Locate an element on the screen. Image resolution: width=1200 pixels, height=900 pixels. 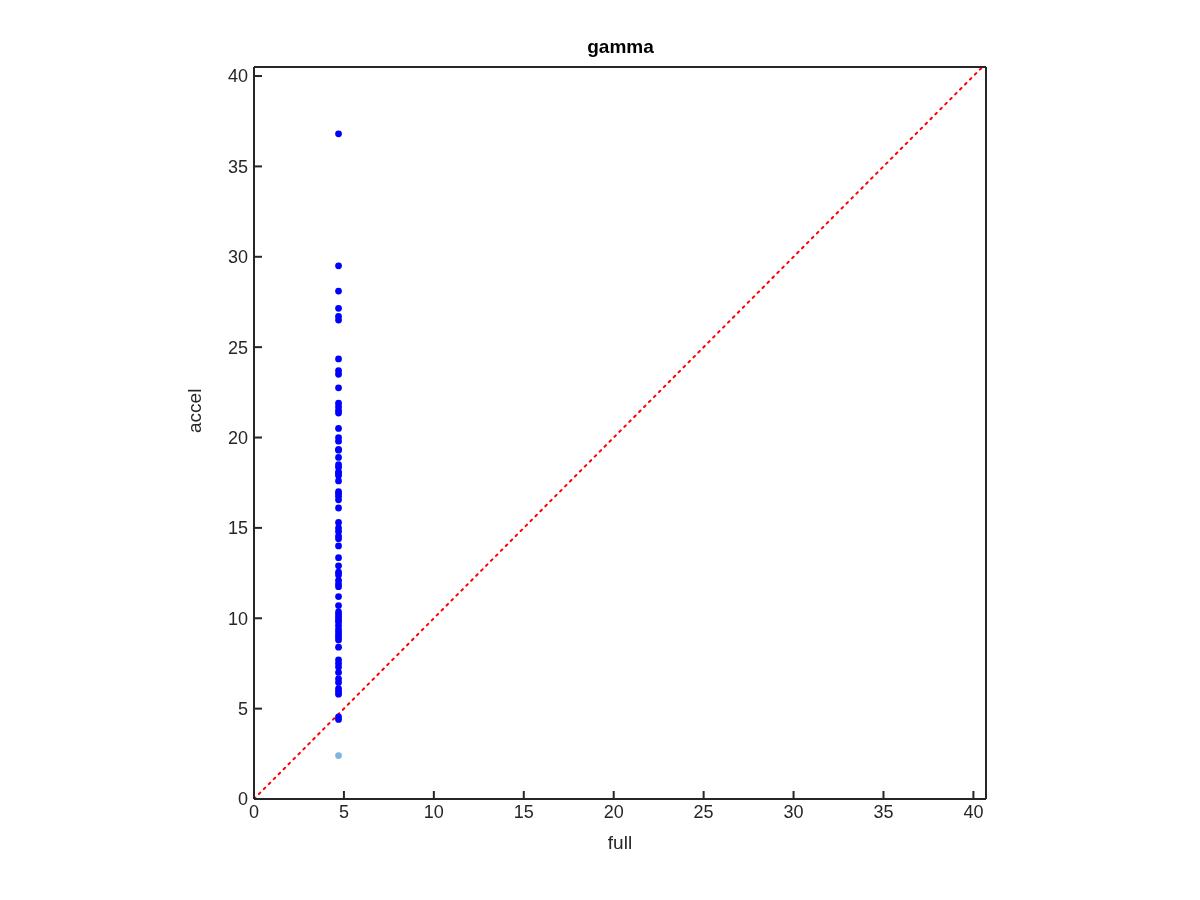
y-tick-label: 20 is located at coordinates (237, 437).